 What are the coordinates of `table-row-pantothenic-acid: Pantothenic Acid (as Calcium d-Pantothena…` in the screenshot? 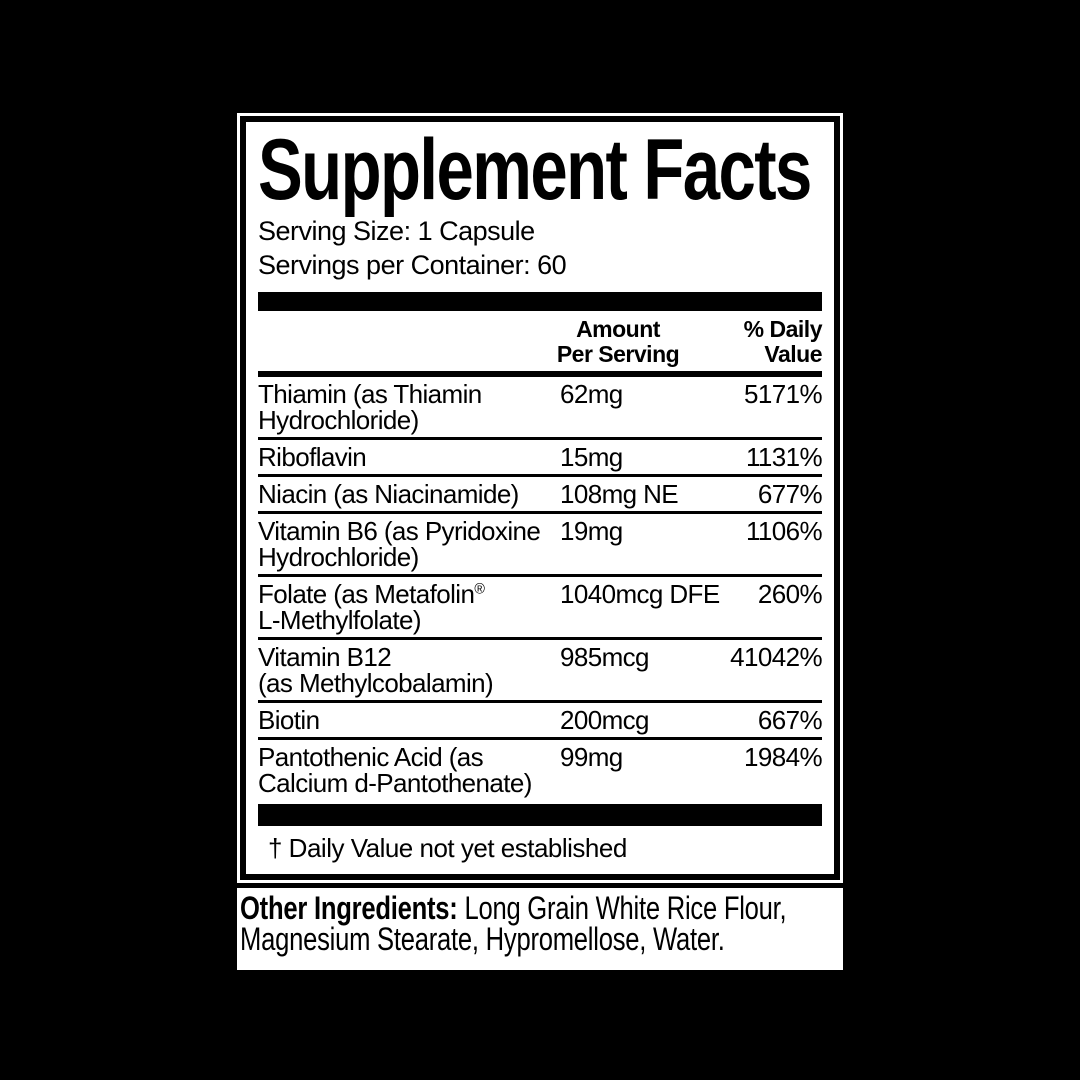 It's located at (540, 770).